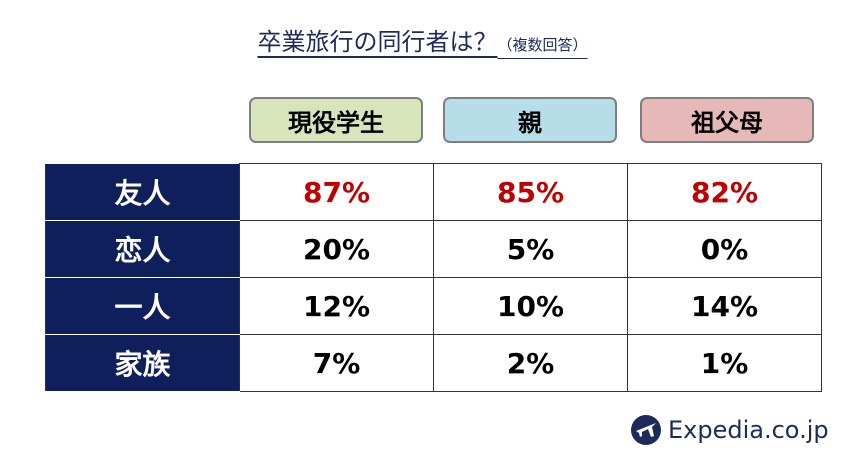 The height and width of the screenshot is (460, 845). What do you see at coordinates (142, 363) in the screenshot?
I see `row-header: 家族` at bounding box center [142, 363].